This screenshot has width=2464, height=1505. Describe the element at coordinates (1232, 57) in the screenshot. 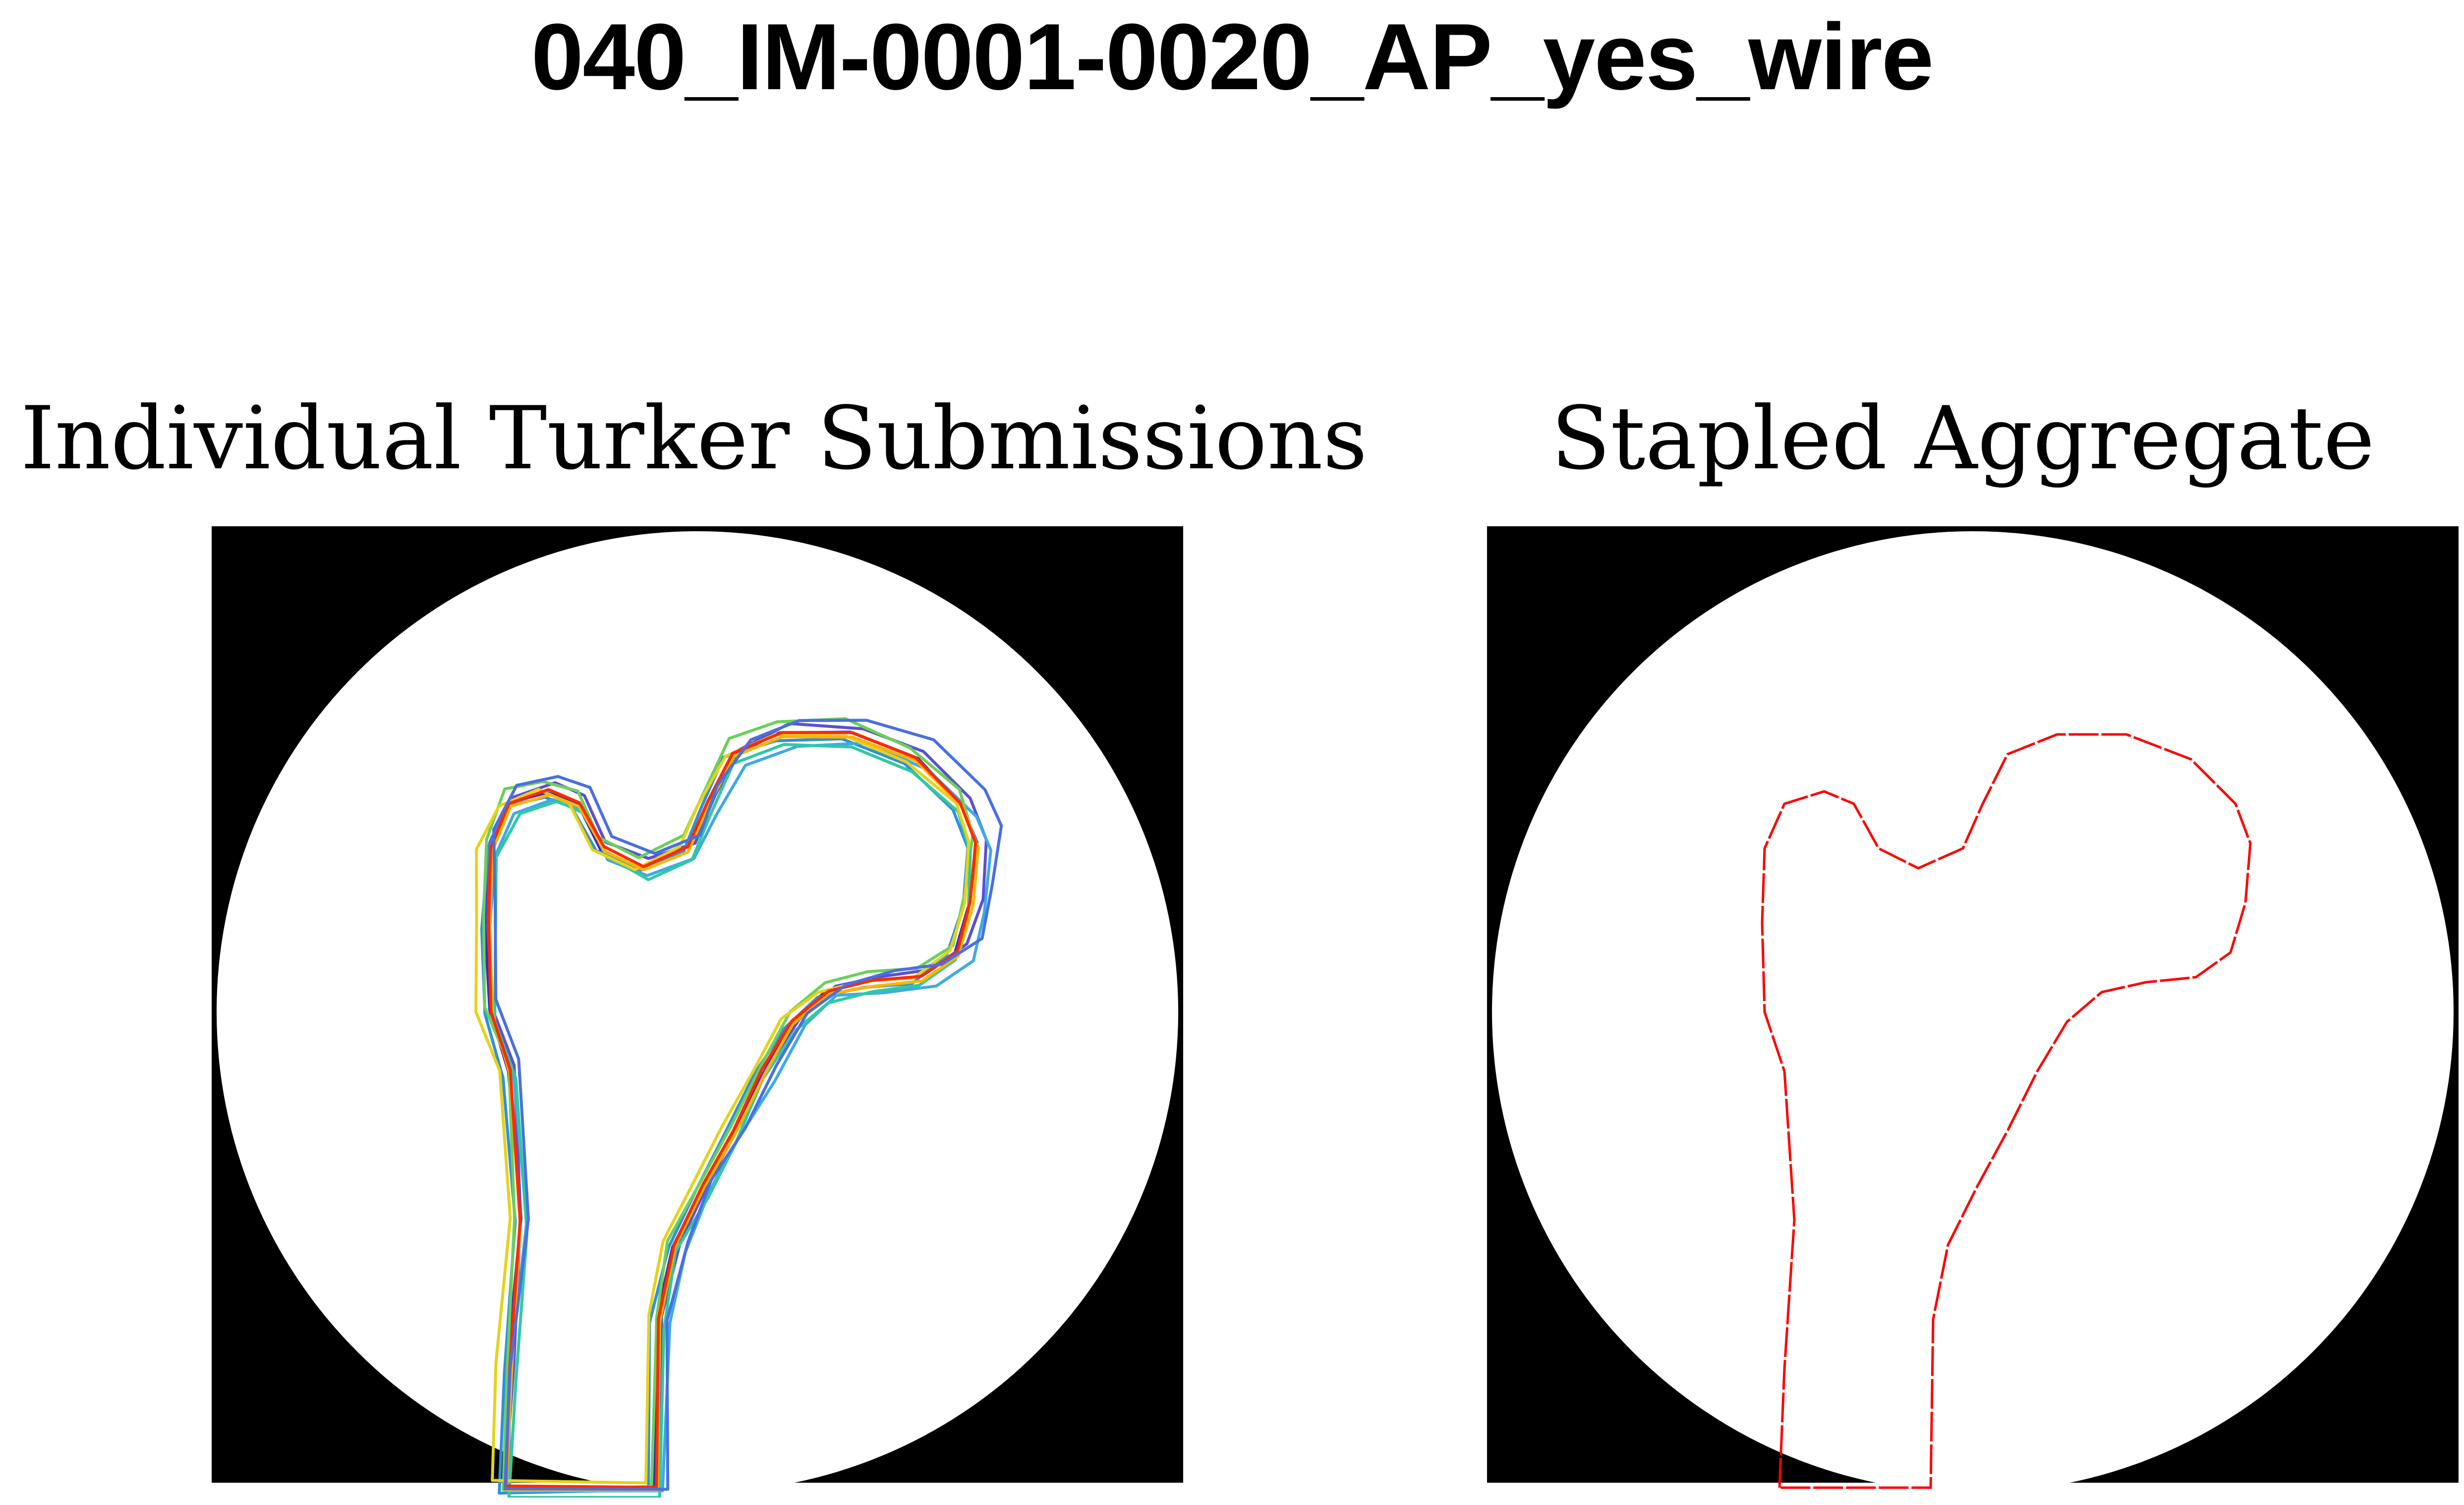

I see `figure-title: 040_IM-0001-0020_AP_yes_wire` at that location.